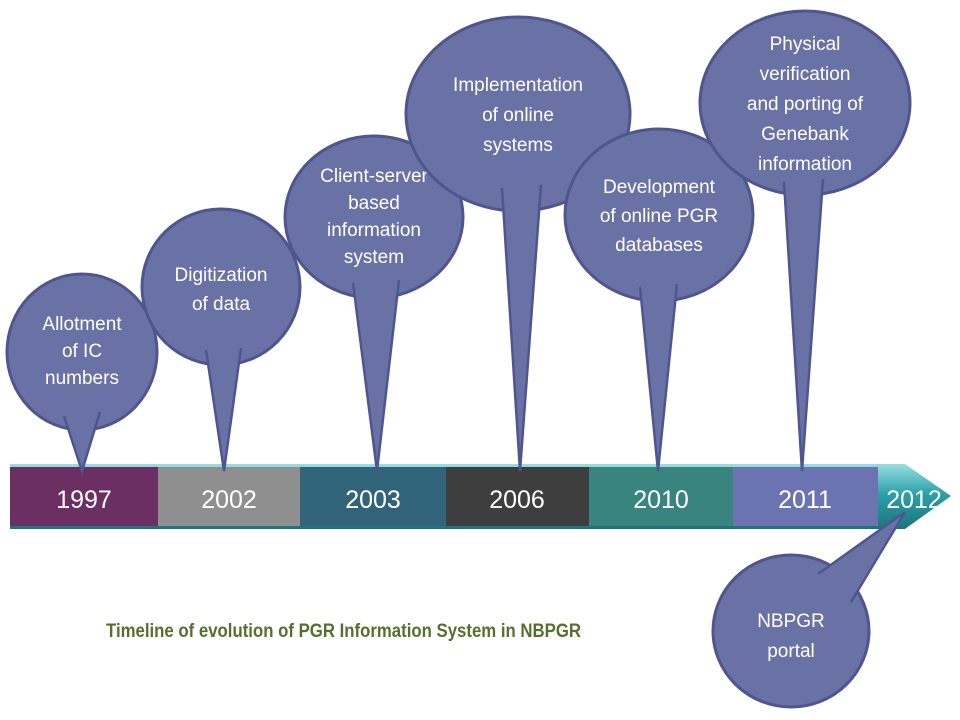  Describe the element at coordinates (659, 216) in the screenshot. I see `bubble-text-line: of online PGR` at that location.